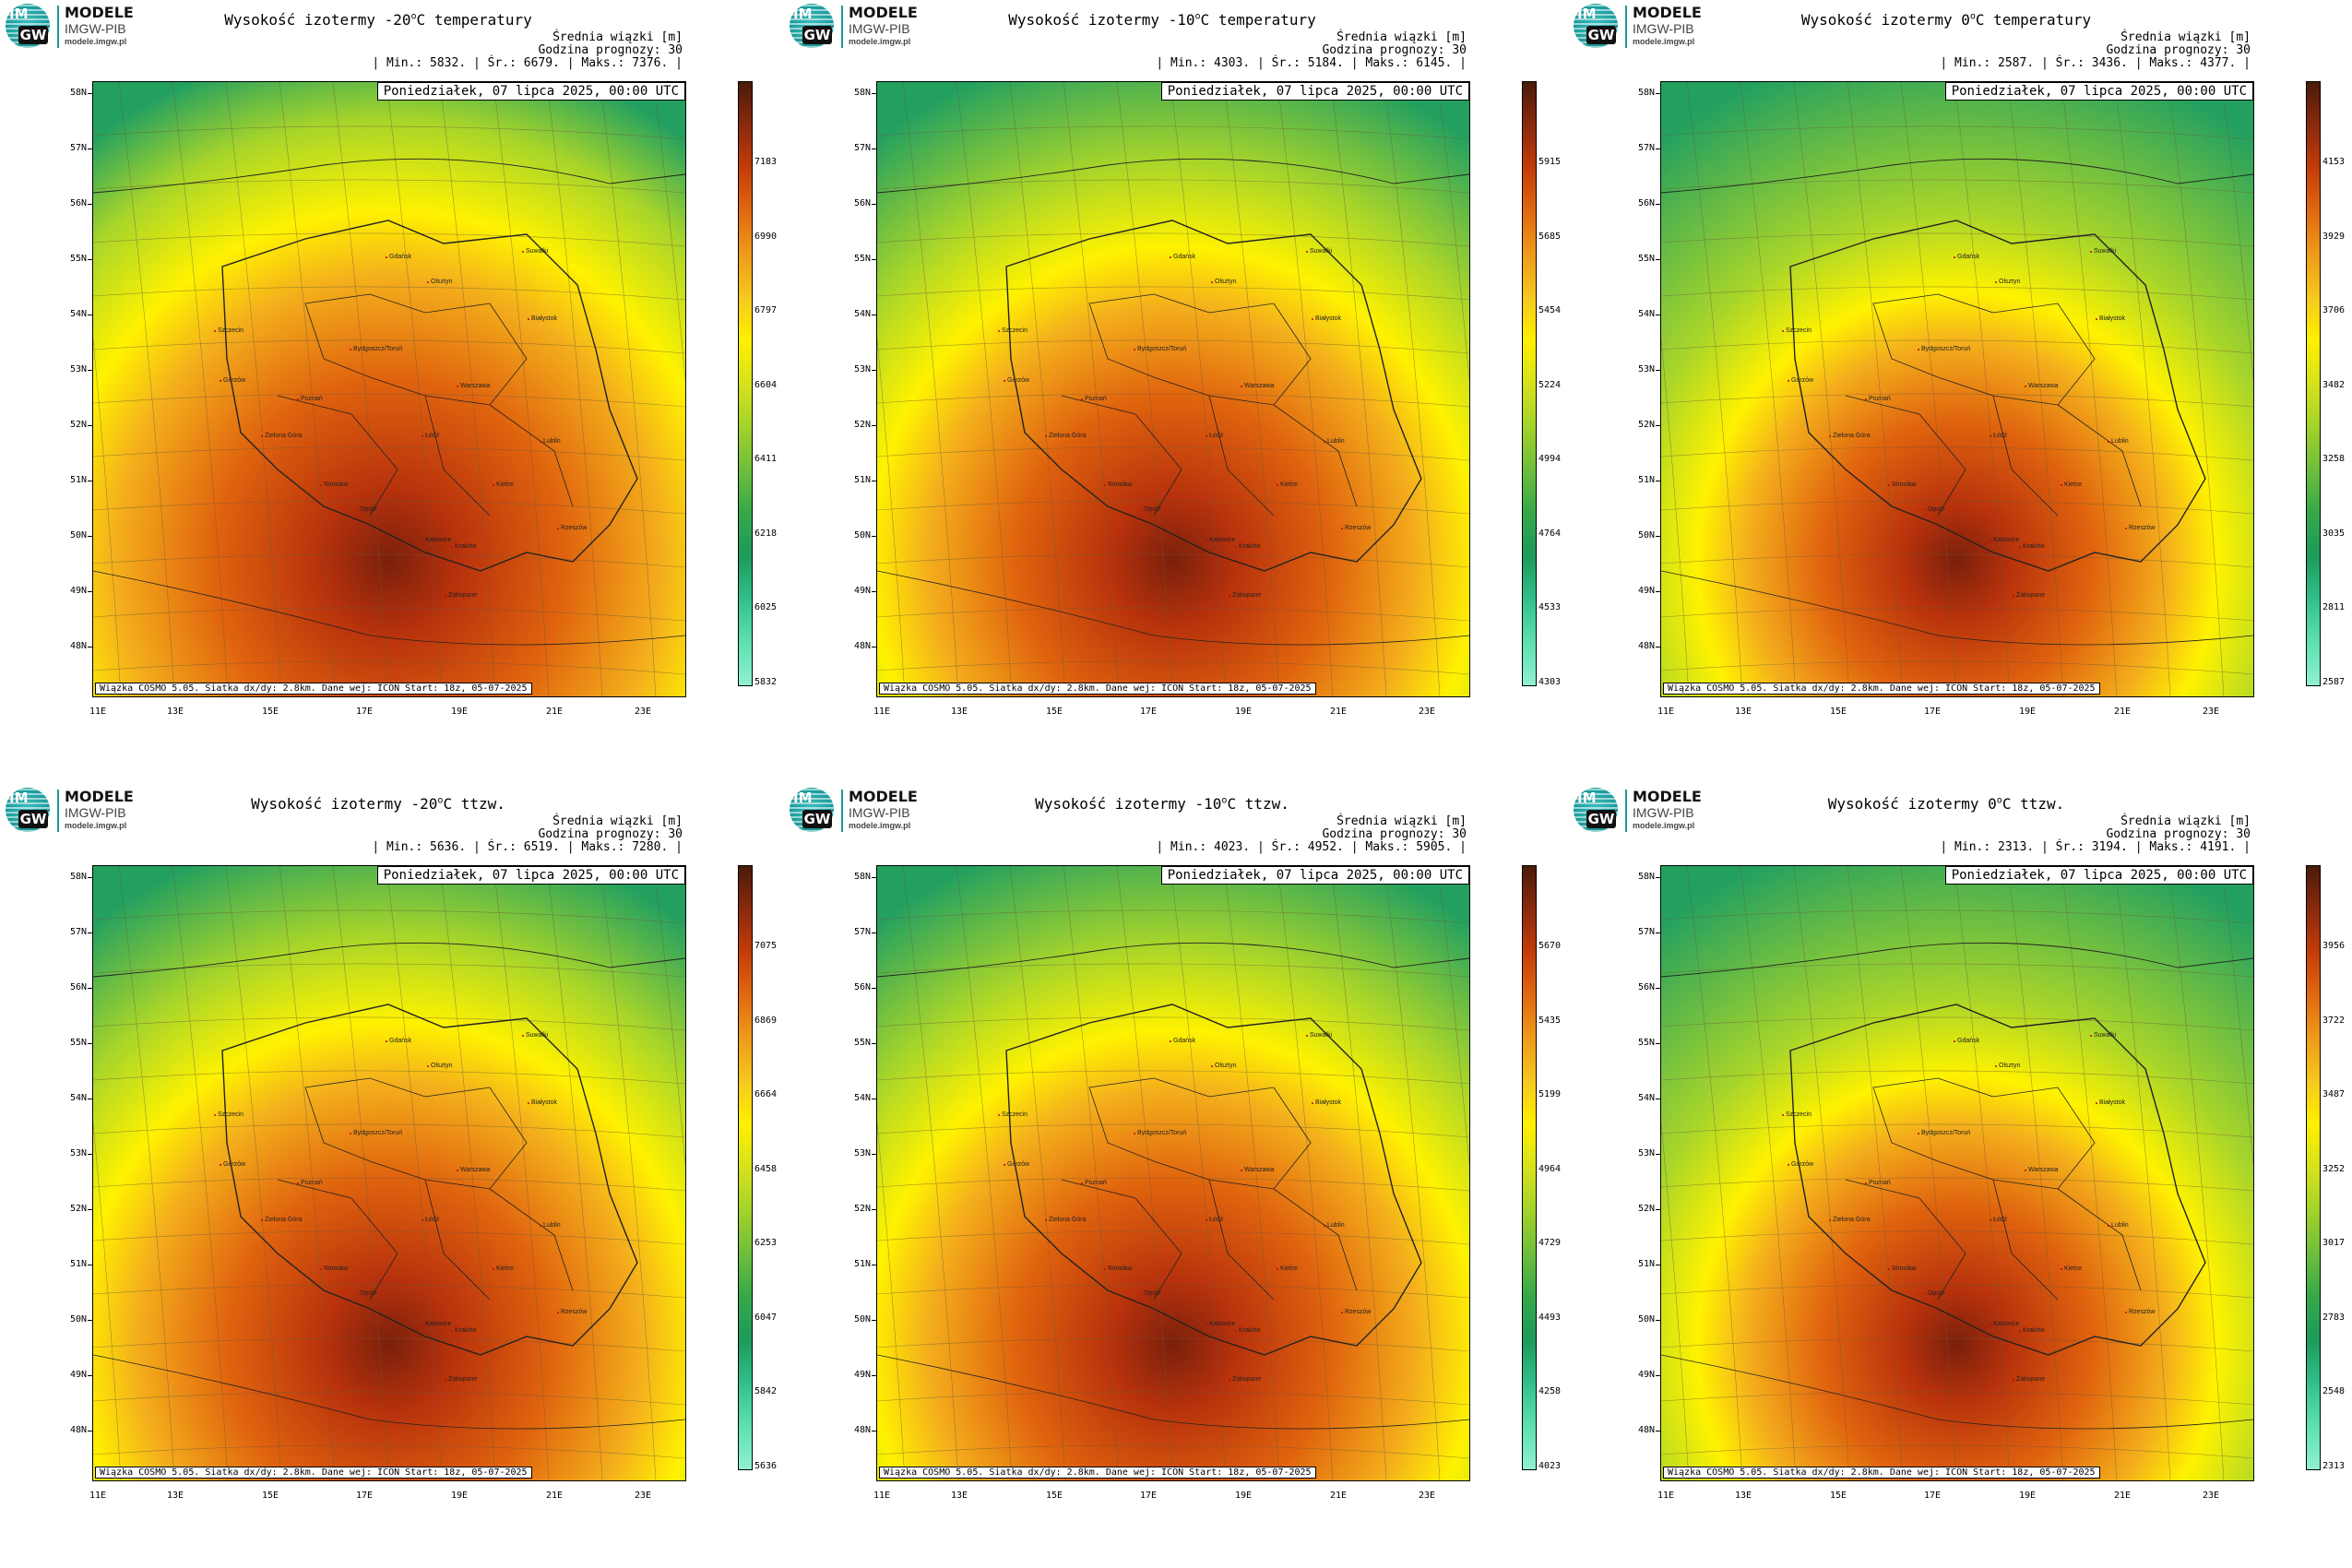 This screenshot has height=1568, width=2352. Describe the element at coordinates (1162, 804) in the screenshot. I see `panel-title: Wysokość izotermy -10oC ttzw.` at that location.